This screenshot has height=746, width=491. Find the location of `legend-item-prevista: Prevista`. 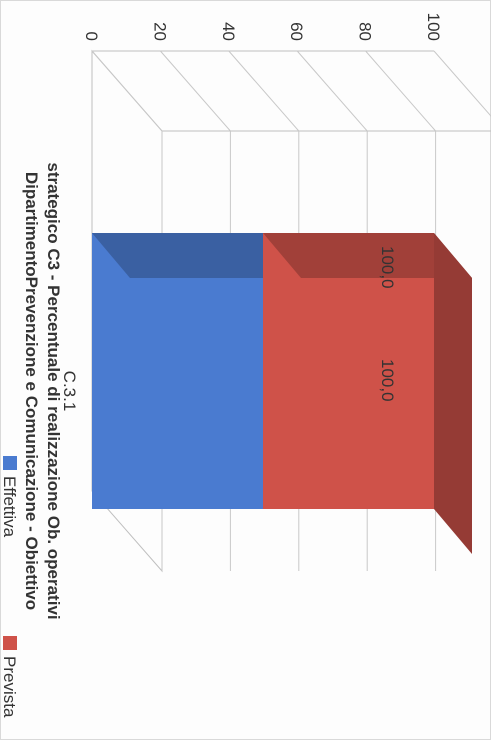

legend-item-prevista: Prevista is located at coordinates (10, 677).